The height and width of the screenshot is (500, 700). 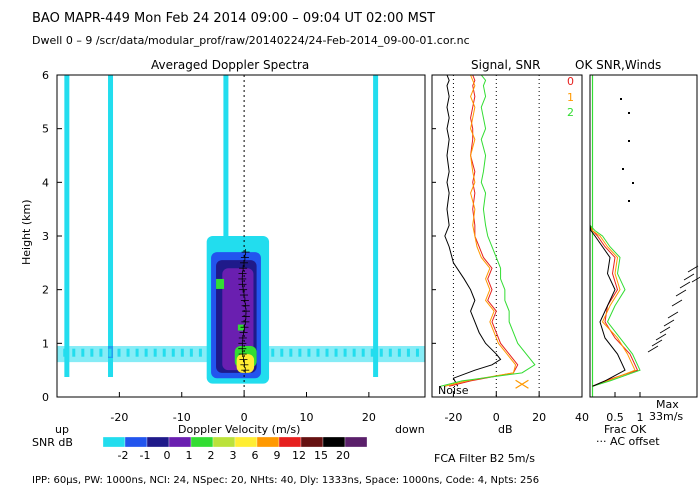 What do you see at coordinates (369, 417) in the screenshot?
I see `x-tick-label: 20` at bounding box center [369, 417].